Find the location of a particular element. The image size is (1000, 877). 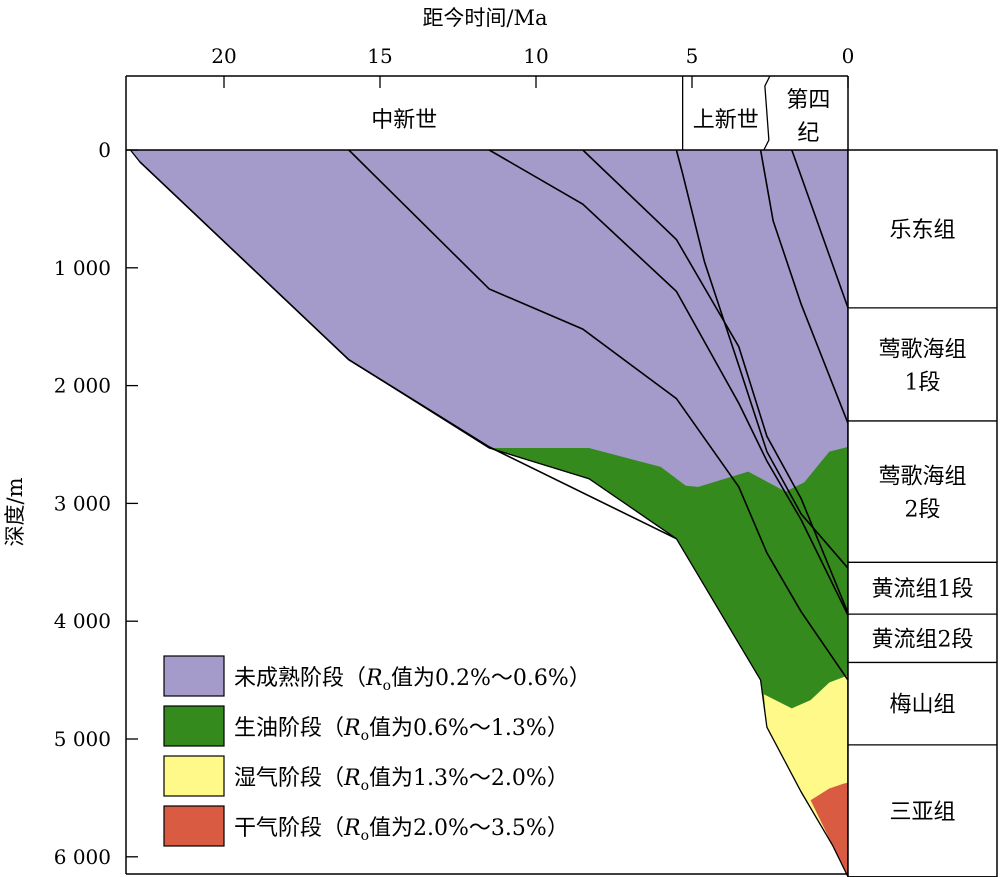

y-tick-label: 2 000 is located at coordinates (82, 386).